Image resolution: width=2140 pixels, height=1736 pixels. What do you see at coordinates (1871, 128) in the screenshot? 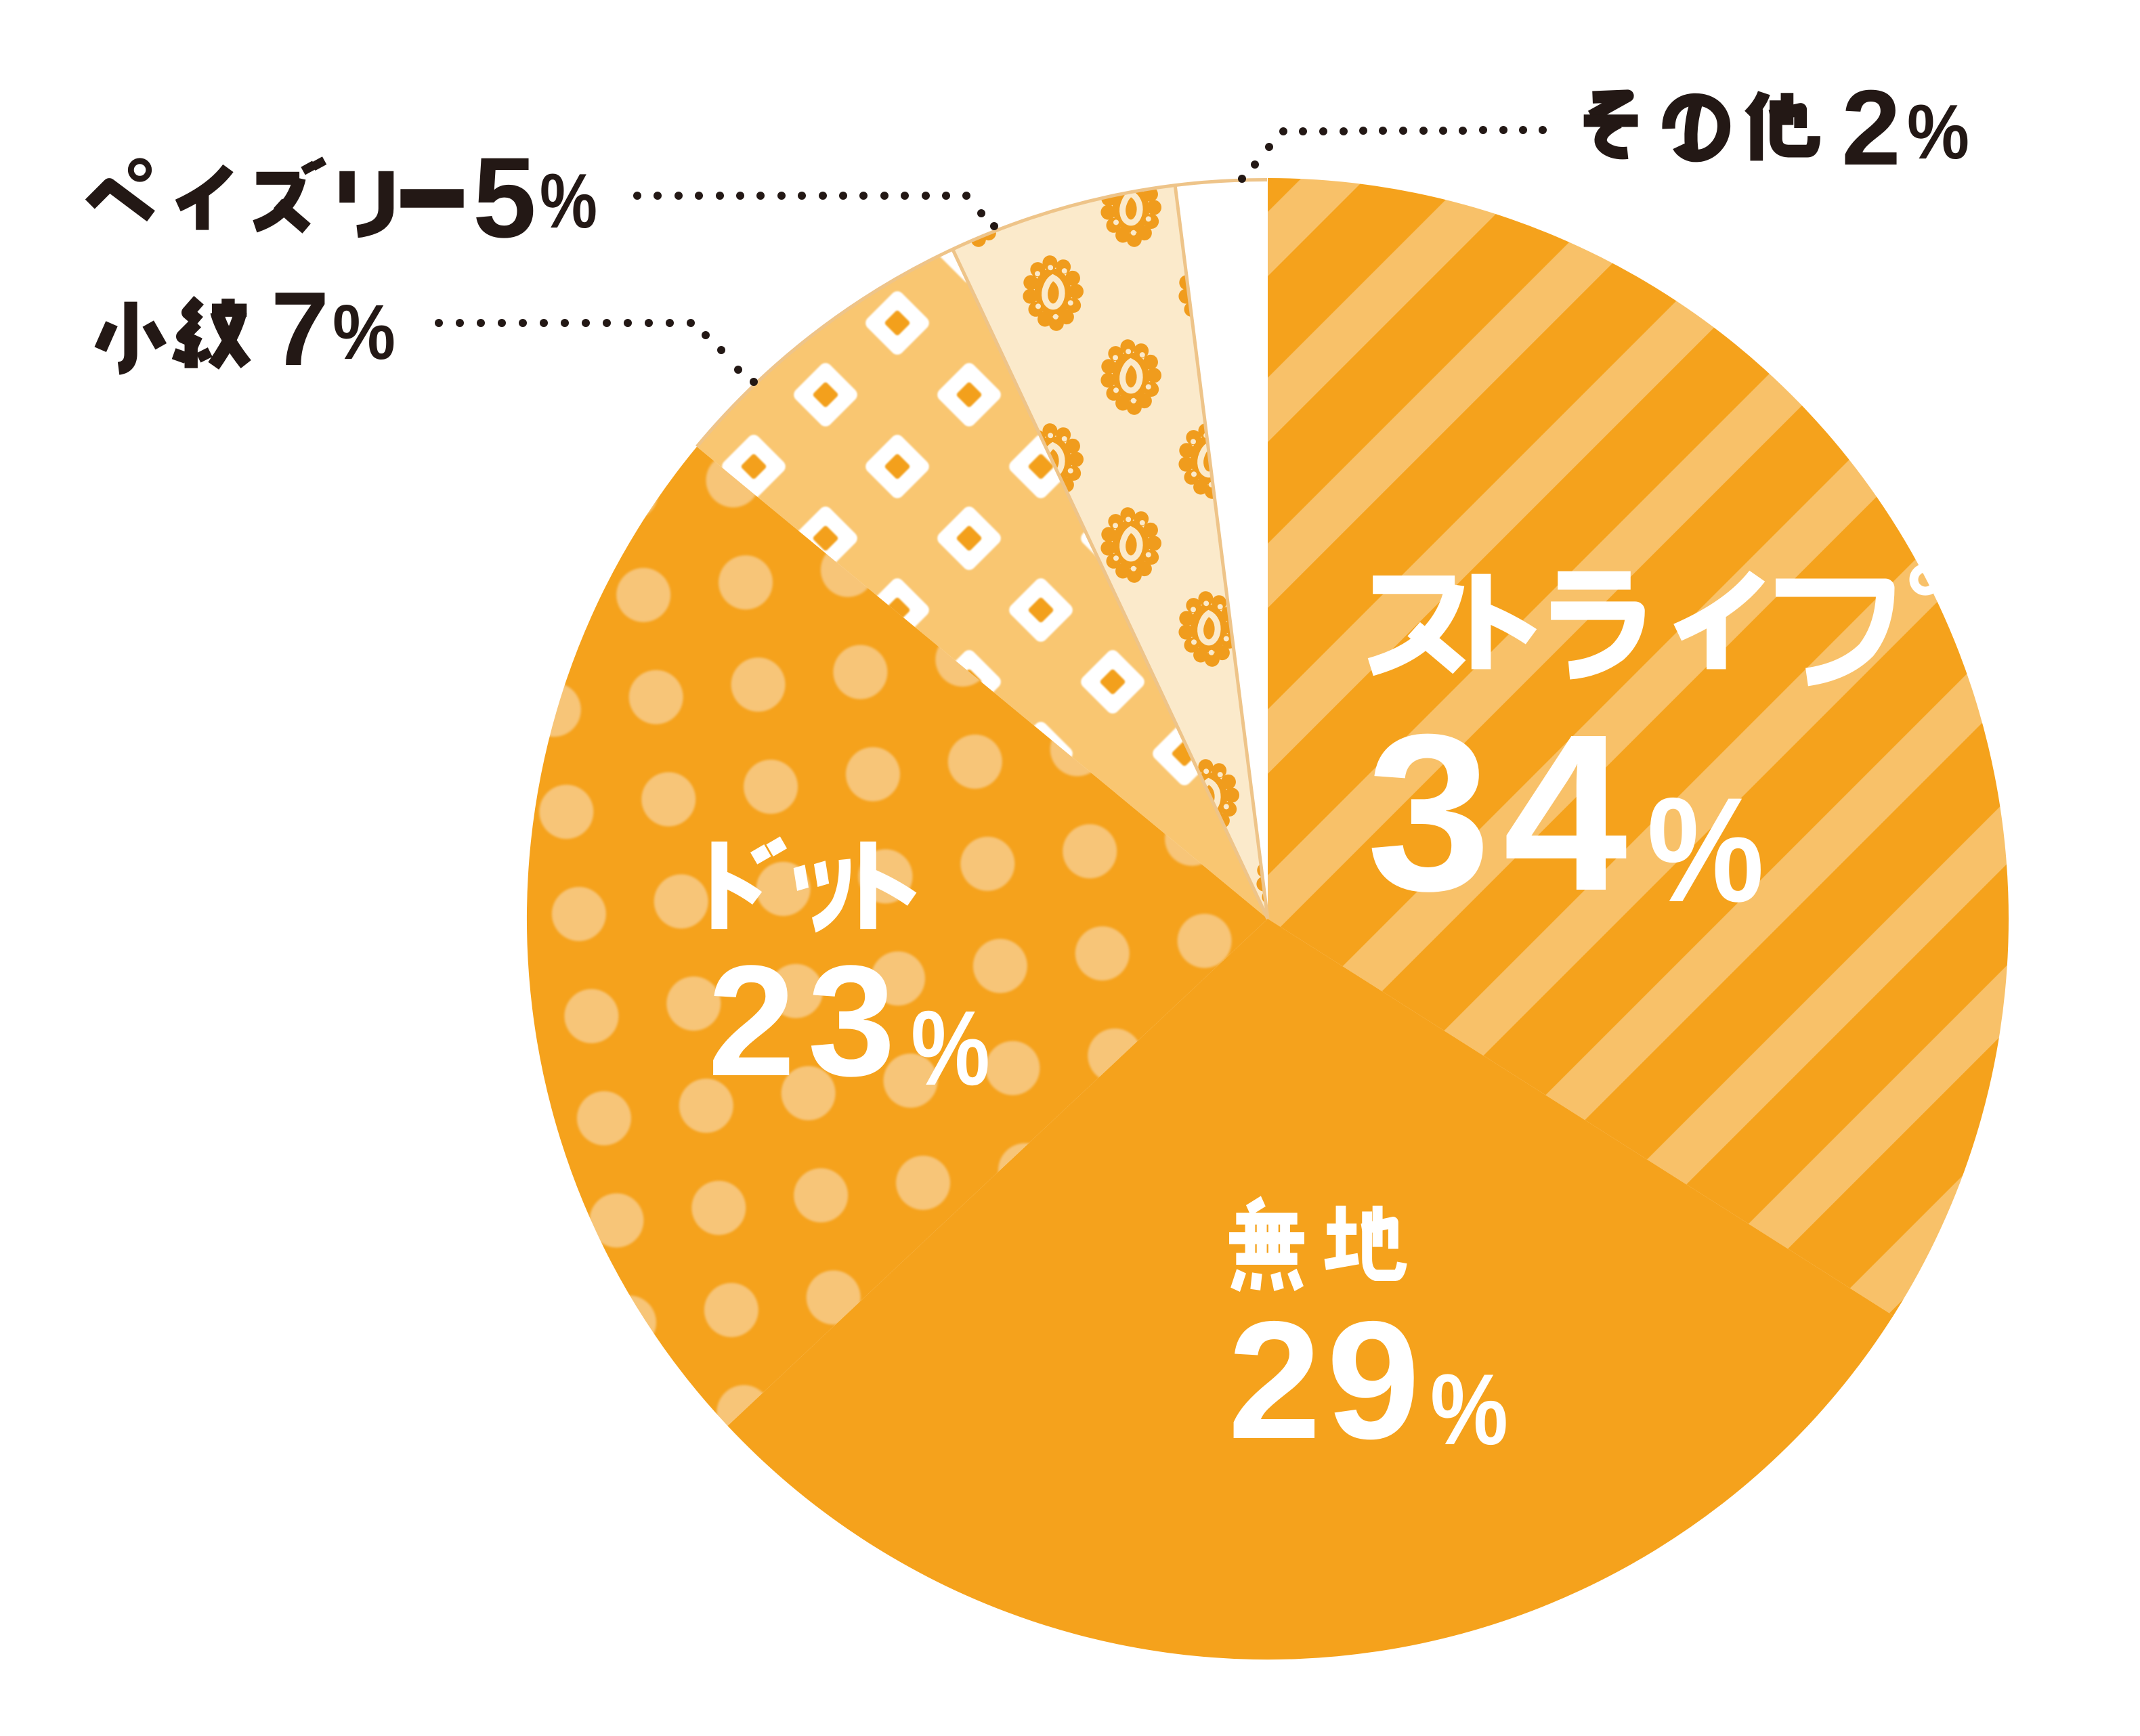
I see `svg-text: 2` at bounding box center [1871, 128].